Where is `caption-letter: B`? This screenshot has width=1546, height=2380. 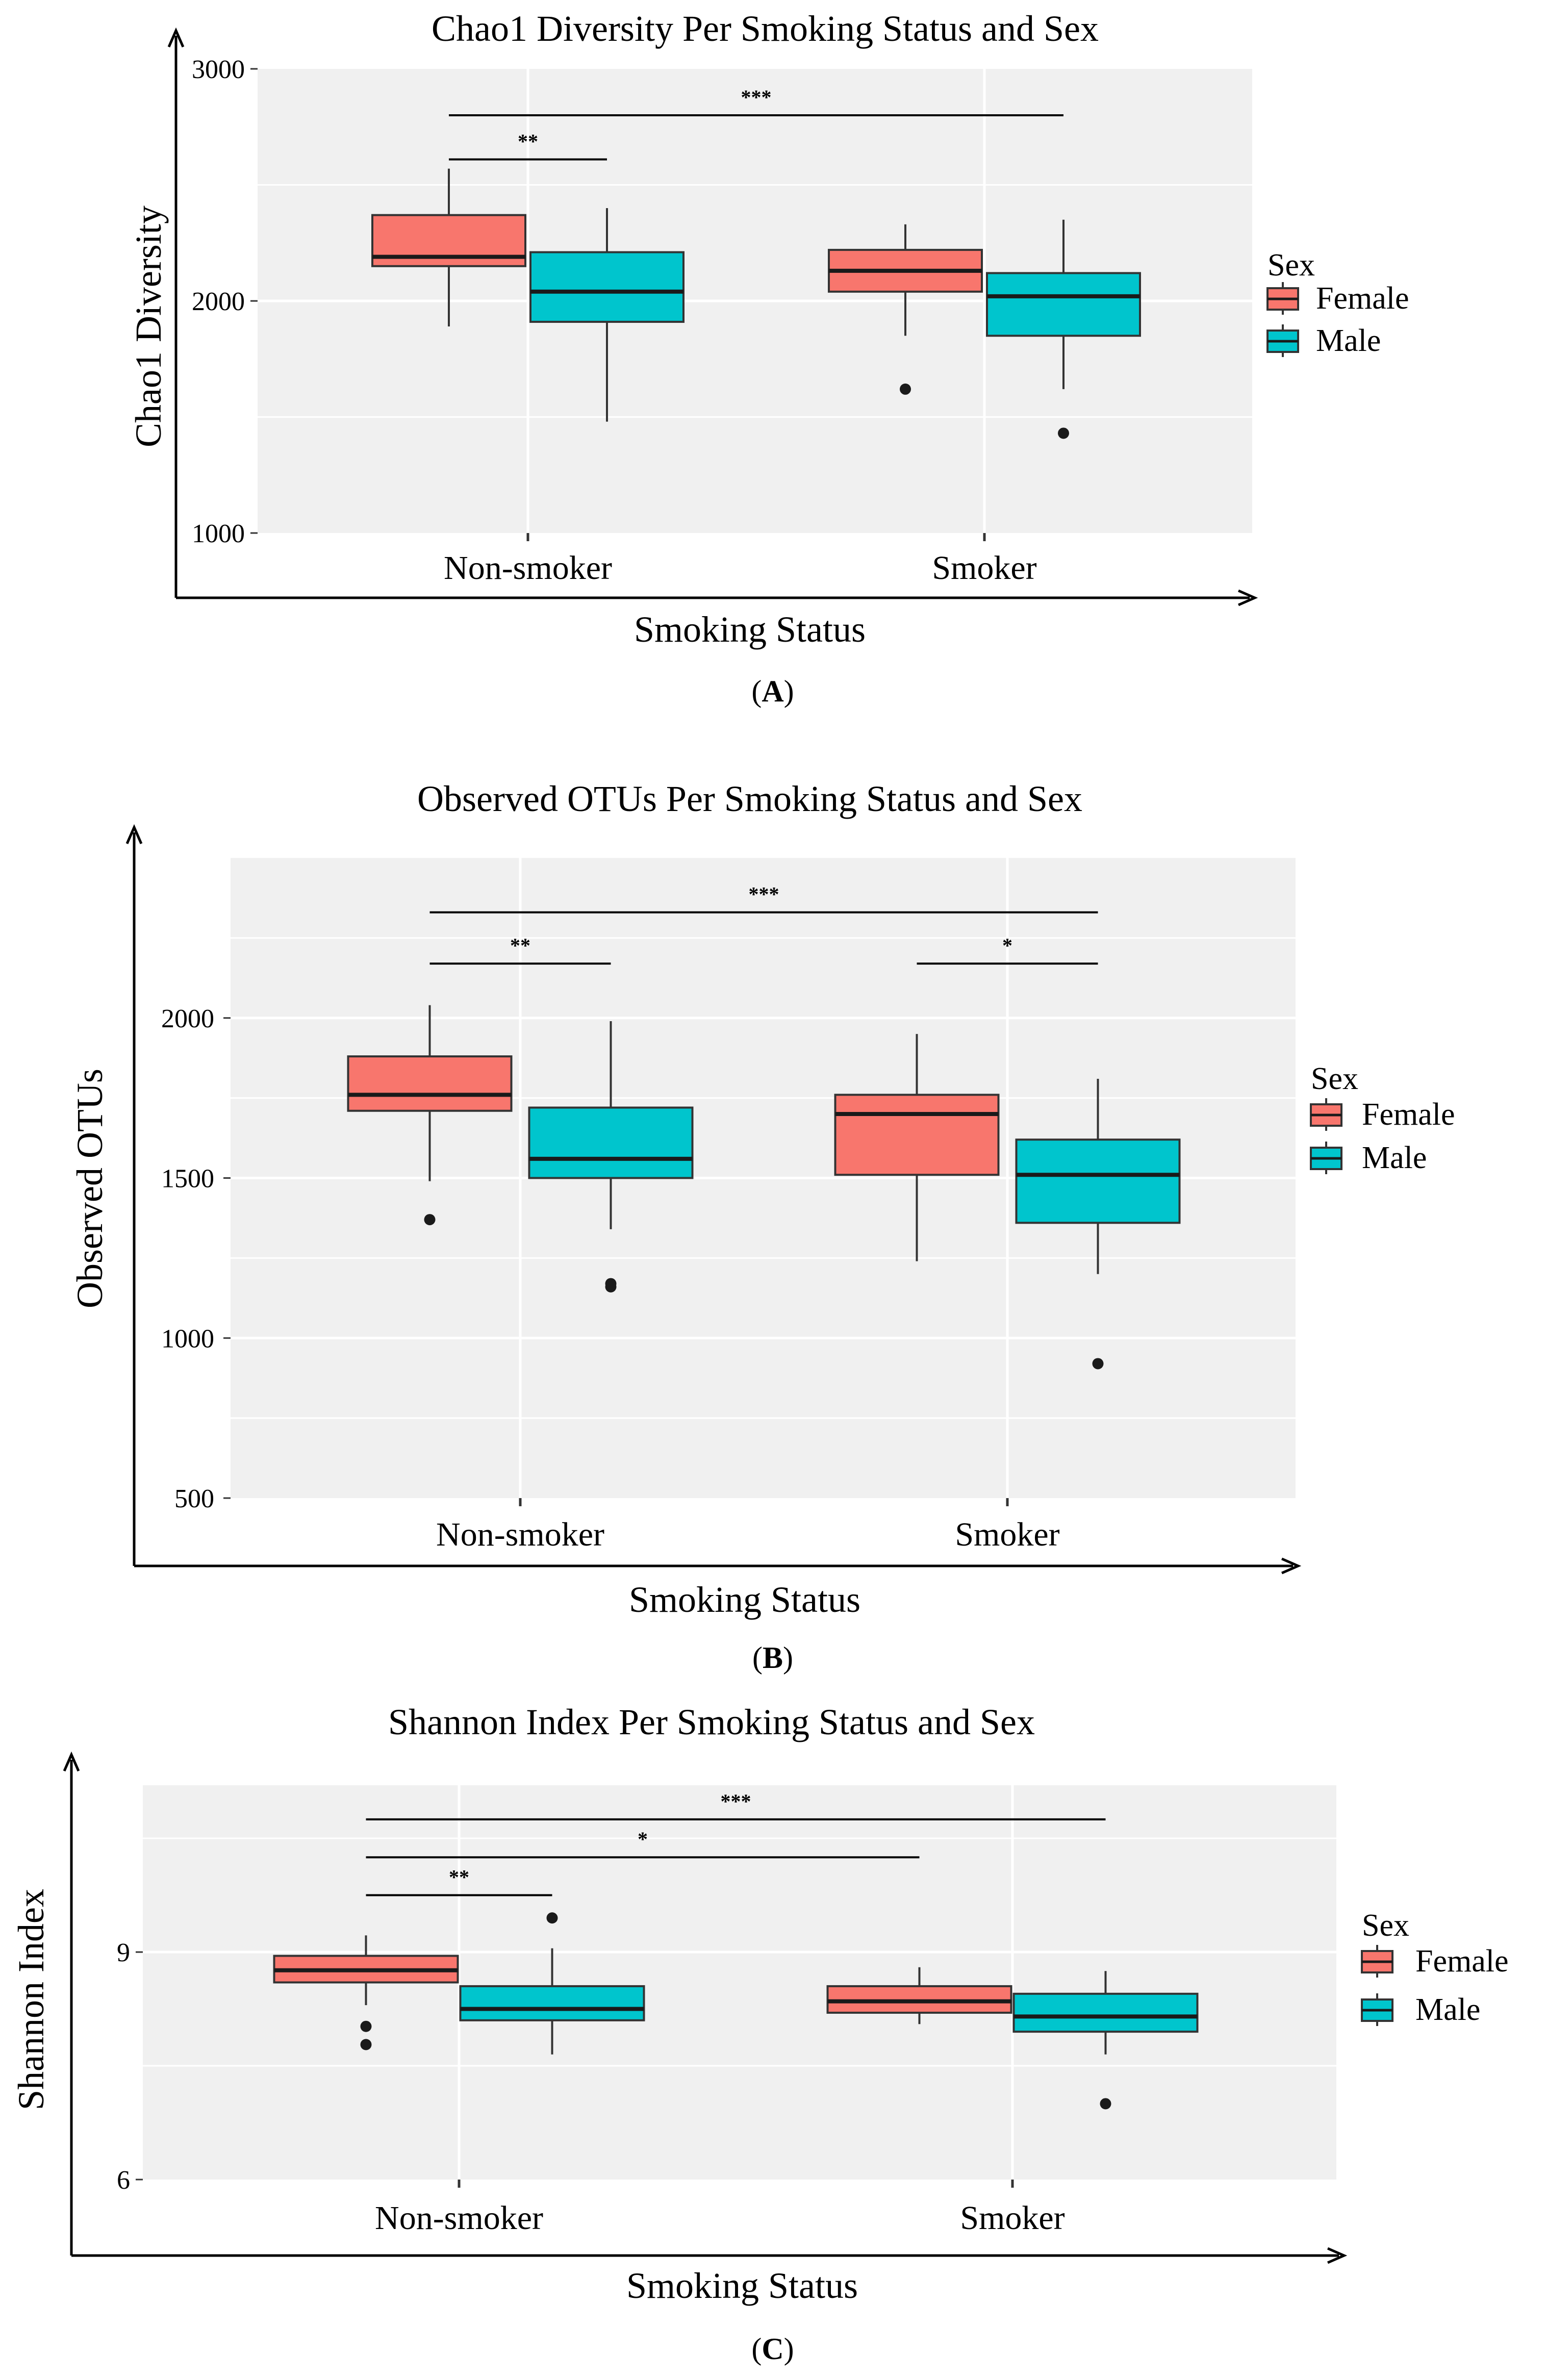 caption-letter: B is located at coordinates (773, 1658).